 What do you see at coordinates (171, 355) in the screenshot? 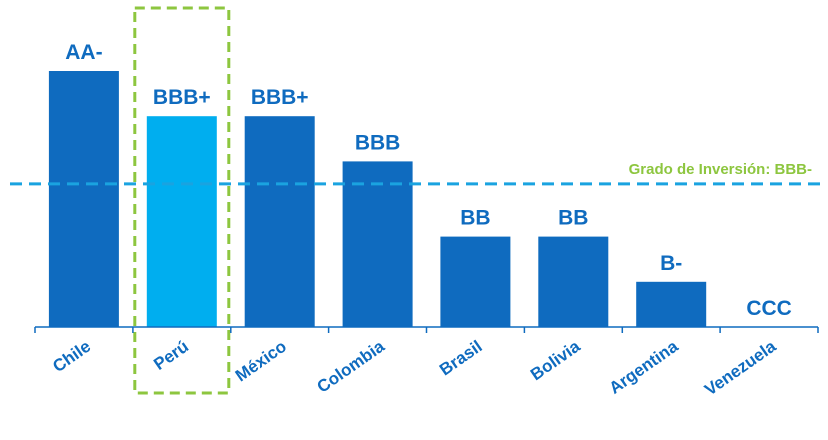
I see `category-label-peru: Perú` at bounding box center [171, 355].